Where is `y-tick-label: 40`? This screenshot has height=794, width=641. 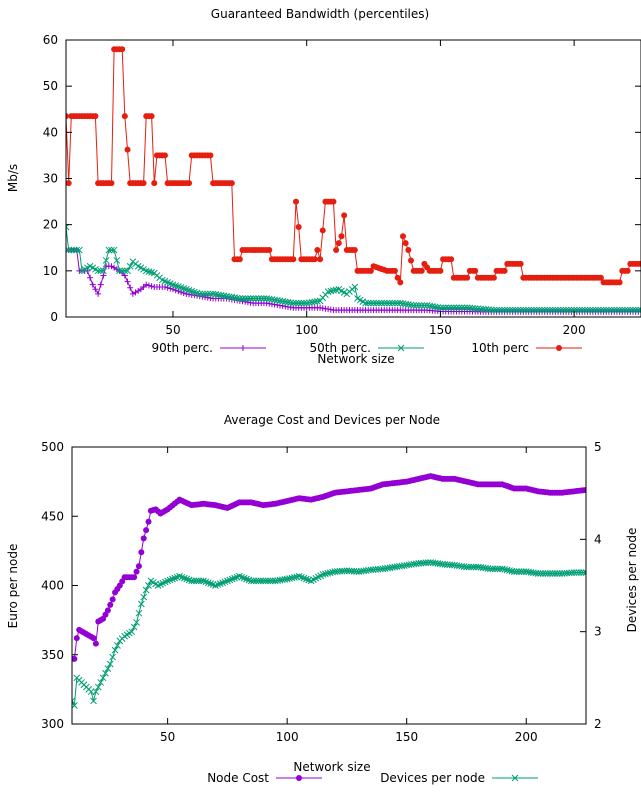 y-tick-label: 40 is located at coordinates (50, 132).